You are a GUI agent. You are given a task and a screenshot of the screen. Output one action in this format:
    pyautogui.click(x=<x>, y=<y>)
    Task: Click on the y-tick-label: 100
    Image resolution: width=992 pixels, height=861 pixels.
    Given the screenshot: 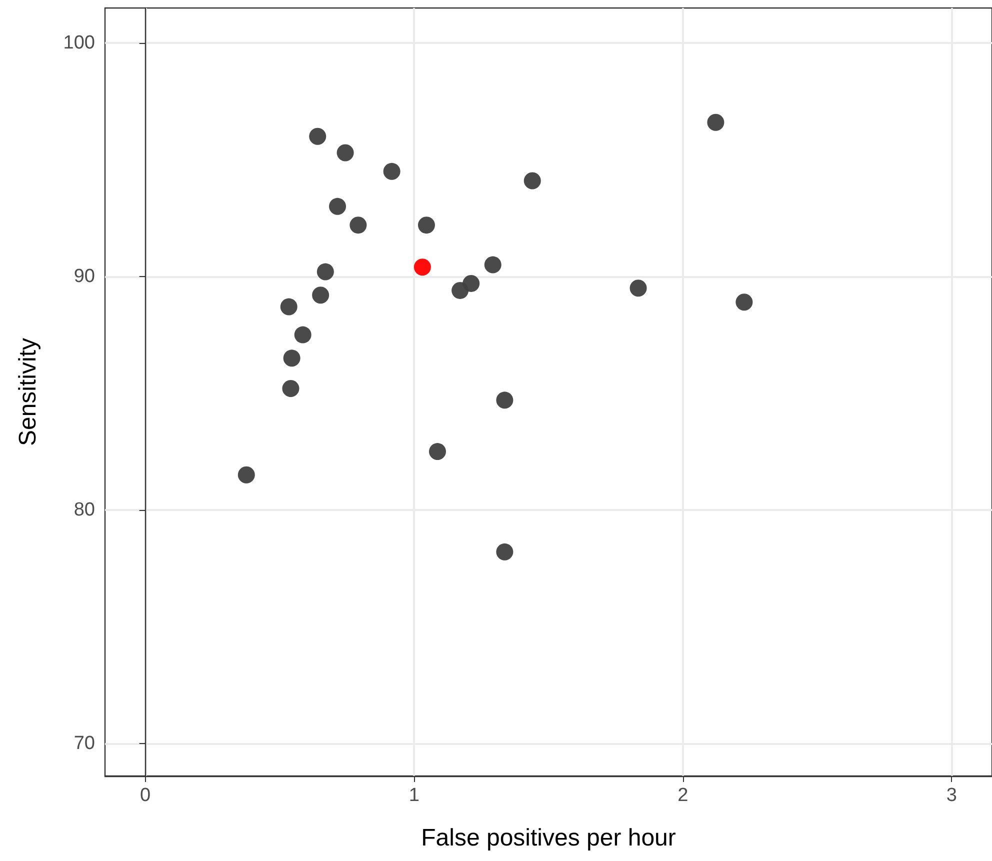 What is the action you would take?
    pyautogui.click(x=79, y=43)
    